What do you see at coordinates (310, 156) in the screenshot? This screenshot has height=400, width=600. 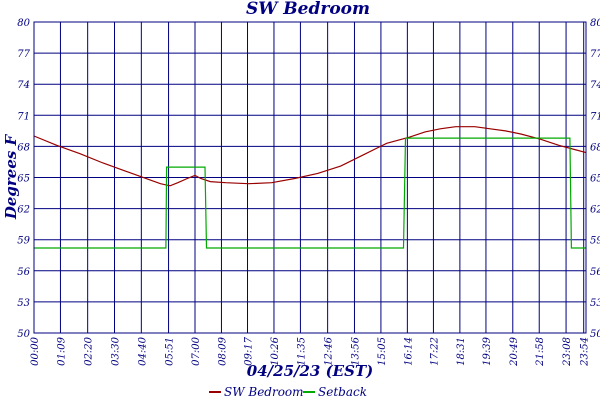 I see `series-line-sw-bedroom` at bounding box center [310, 156].